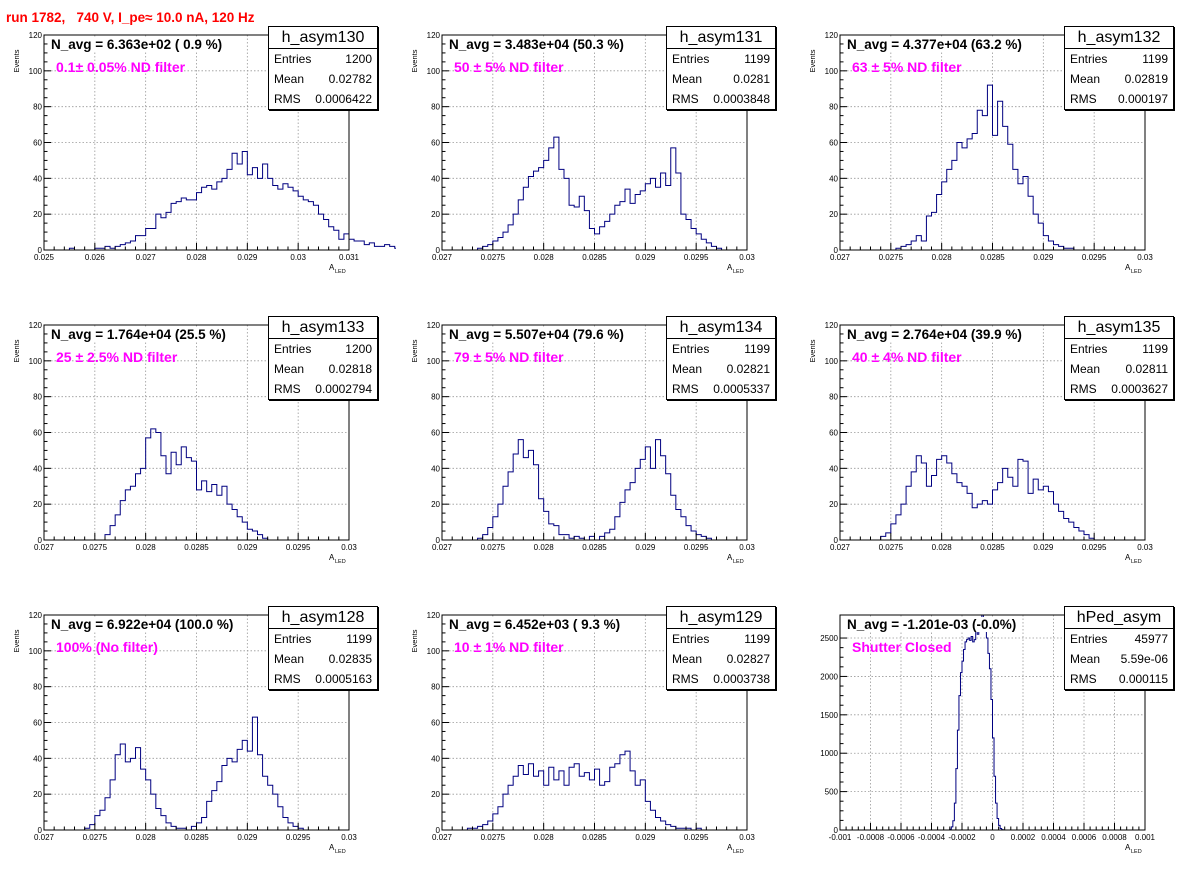 This screenshot has height=888, width=1196. I want to click on x-tick-label: 0.0275, so click(493, 837).